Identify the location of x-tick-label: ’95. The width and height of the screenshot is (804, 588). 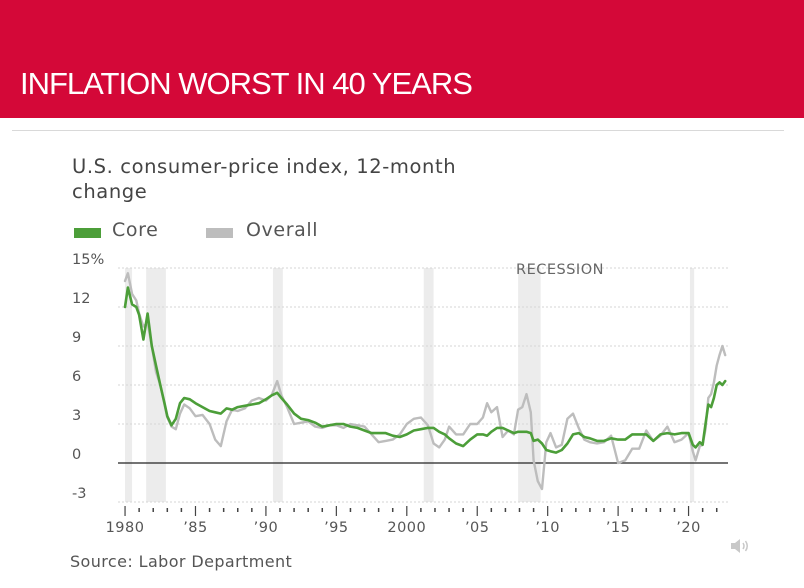
(336, 528).